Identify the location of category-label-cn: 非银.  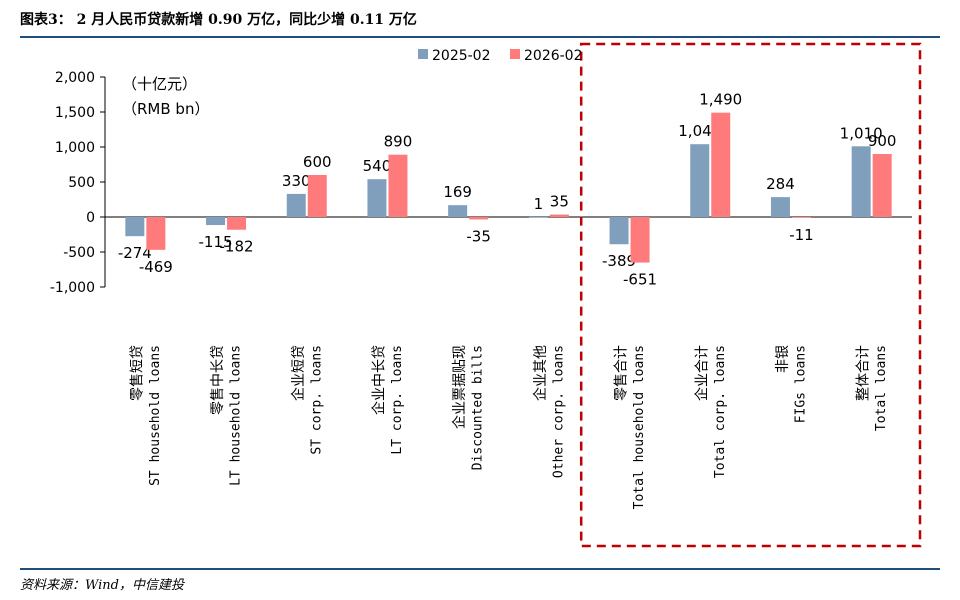
(783, 359).